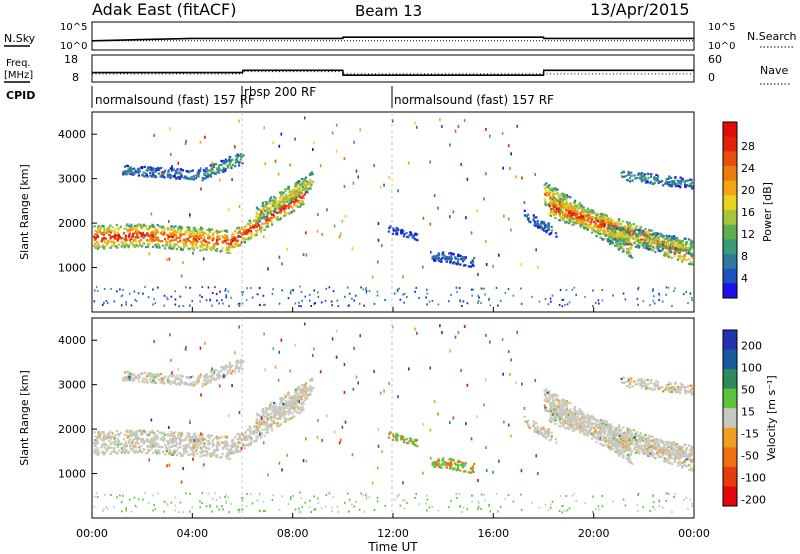 The height and width of the screenshot is (554, 800). What do you see at coordinates (175, 100) in the screenshot?
I see `cpid-segment-1: normalsound (fast) 157 RF` at bounding box center [175, 100].